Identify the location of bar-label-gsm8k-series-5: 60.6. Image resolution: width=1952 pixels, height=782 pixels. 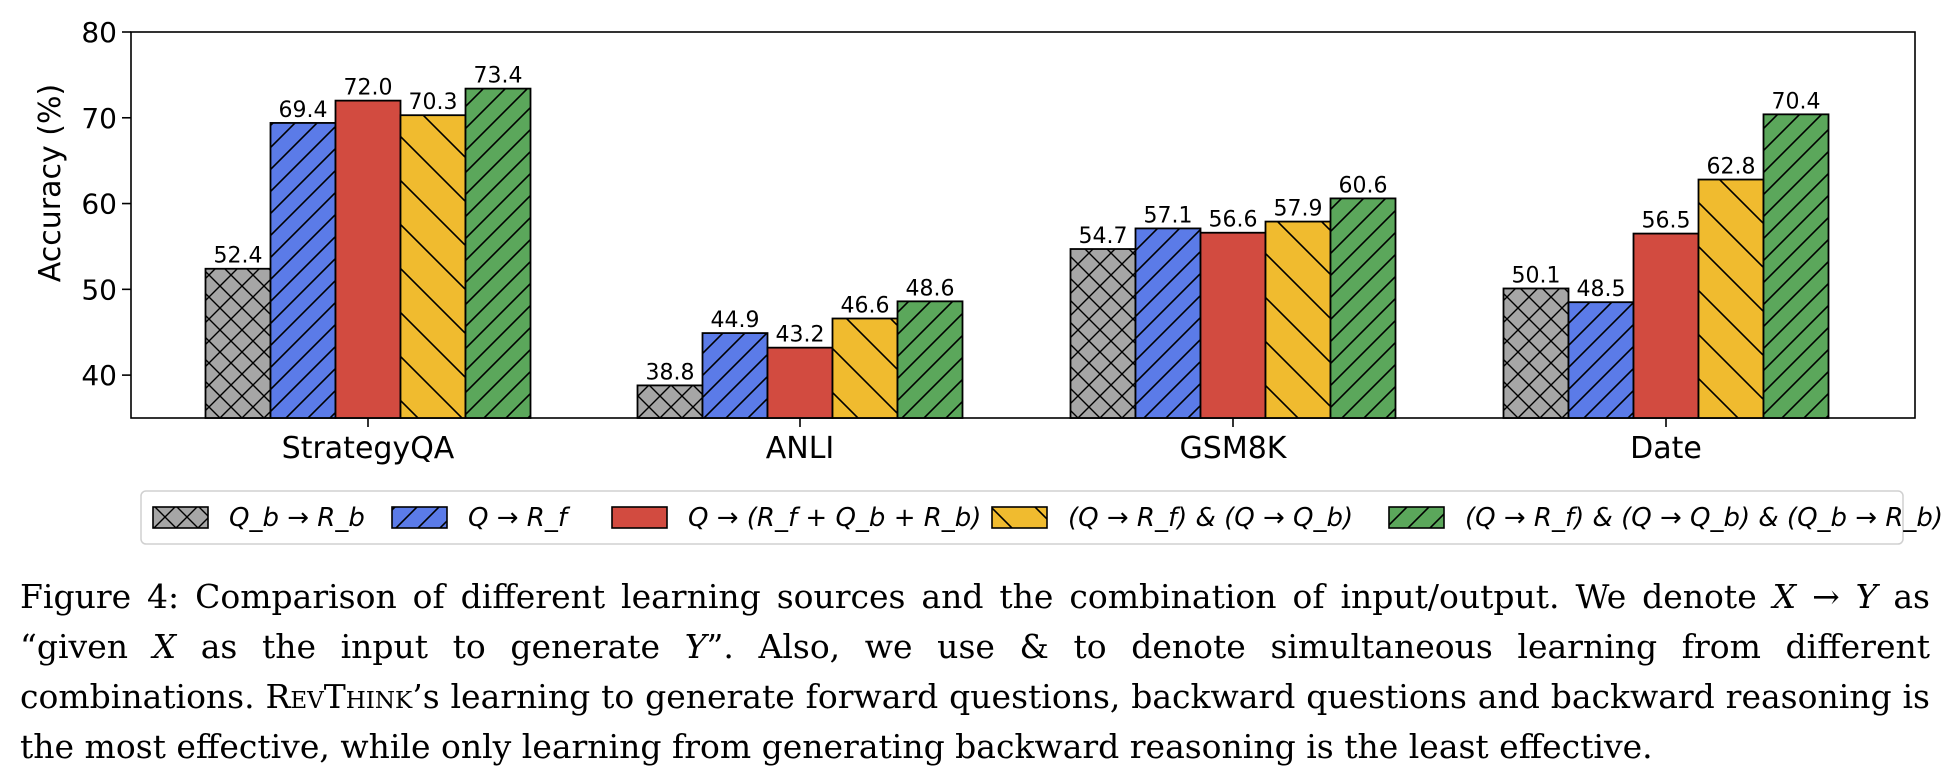
(1363, 185).